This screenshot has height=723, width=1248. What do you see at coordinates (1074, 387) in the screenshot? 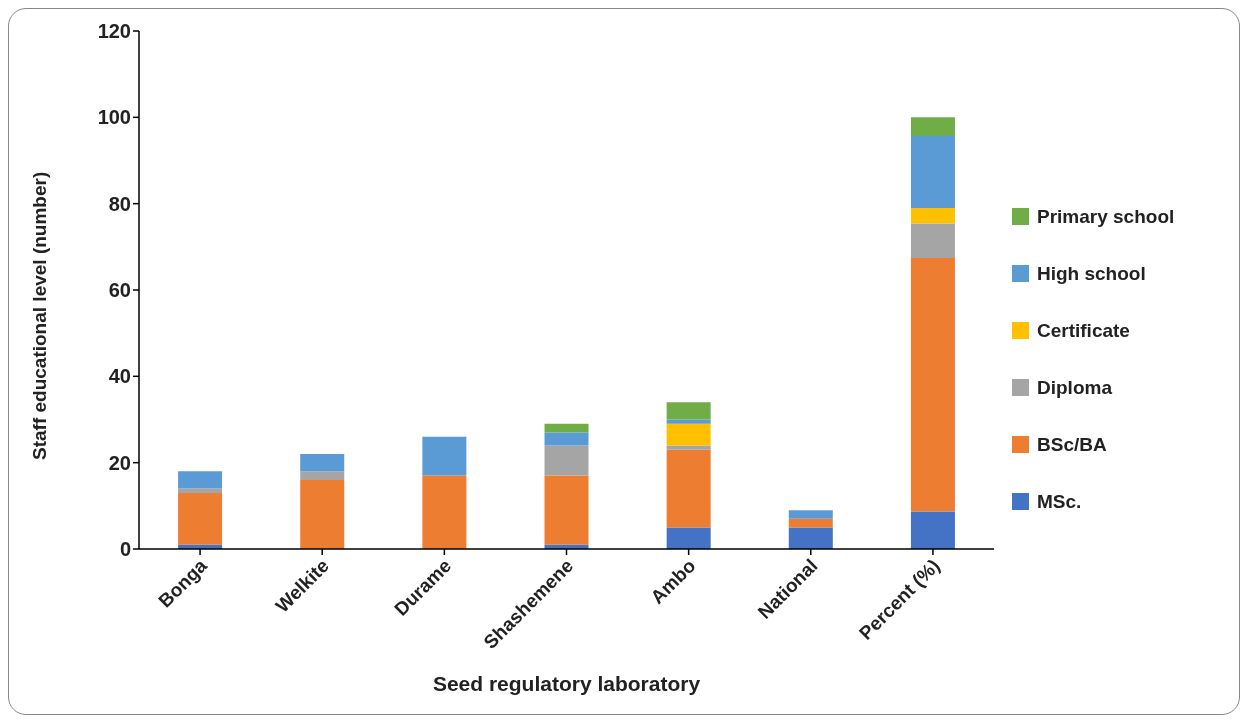
I see `legend-label: Diploma` at bounding box center [1074, 387].